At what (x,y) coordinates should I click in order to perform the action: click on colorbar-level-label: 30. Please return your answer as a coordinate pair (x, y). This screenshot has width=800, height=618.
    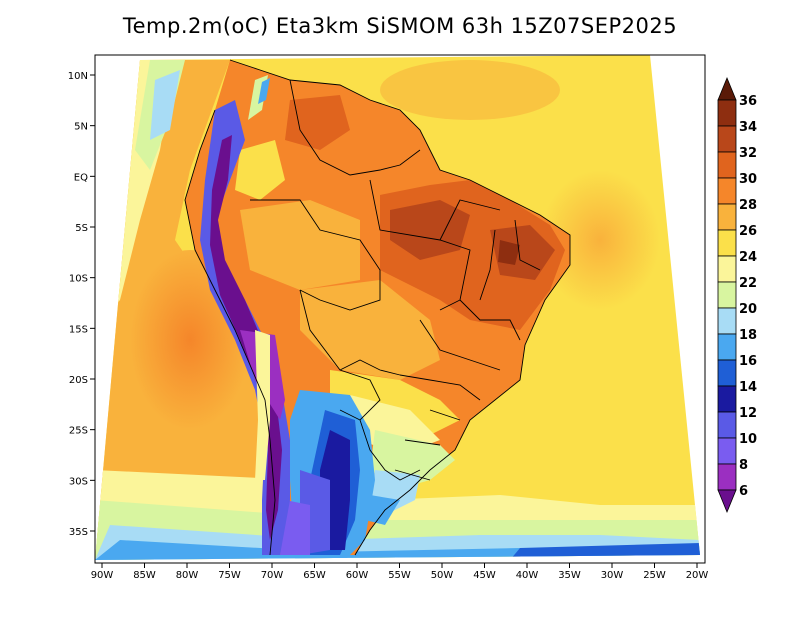
    Looking at the image, I should click on (748, 179).